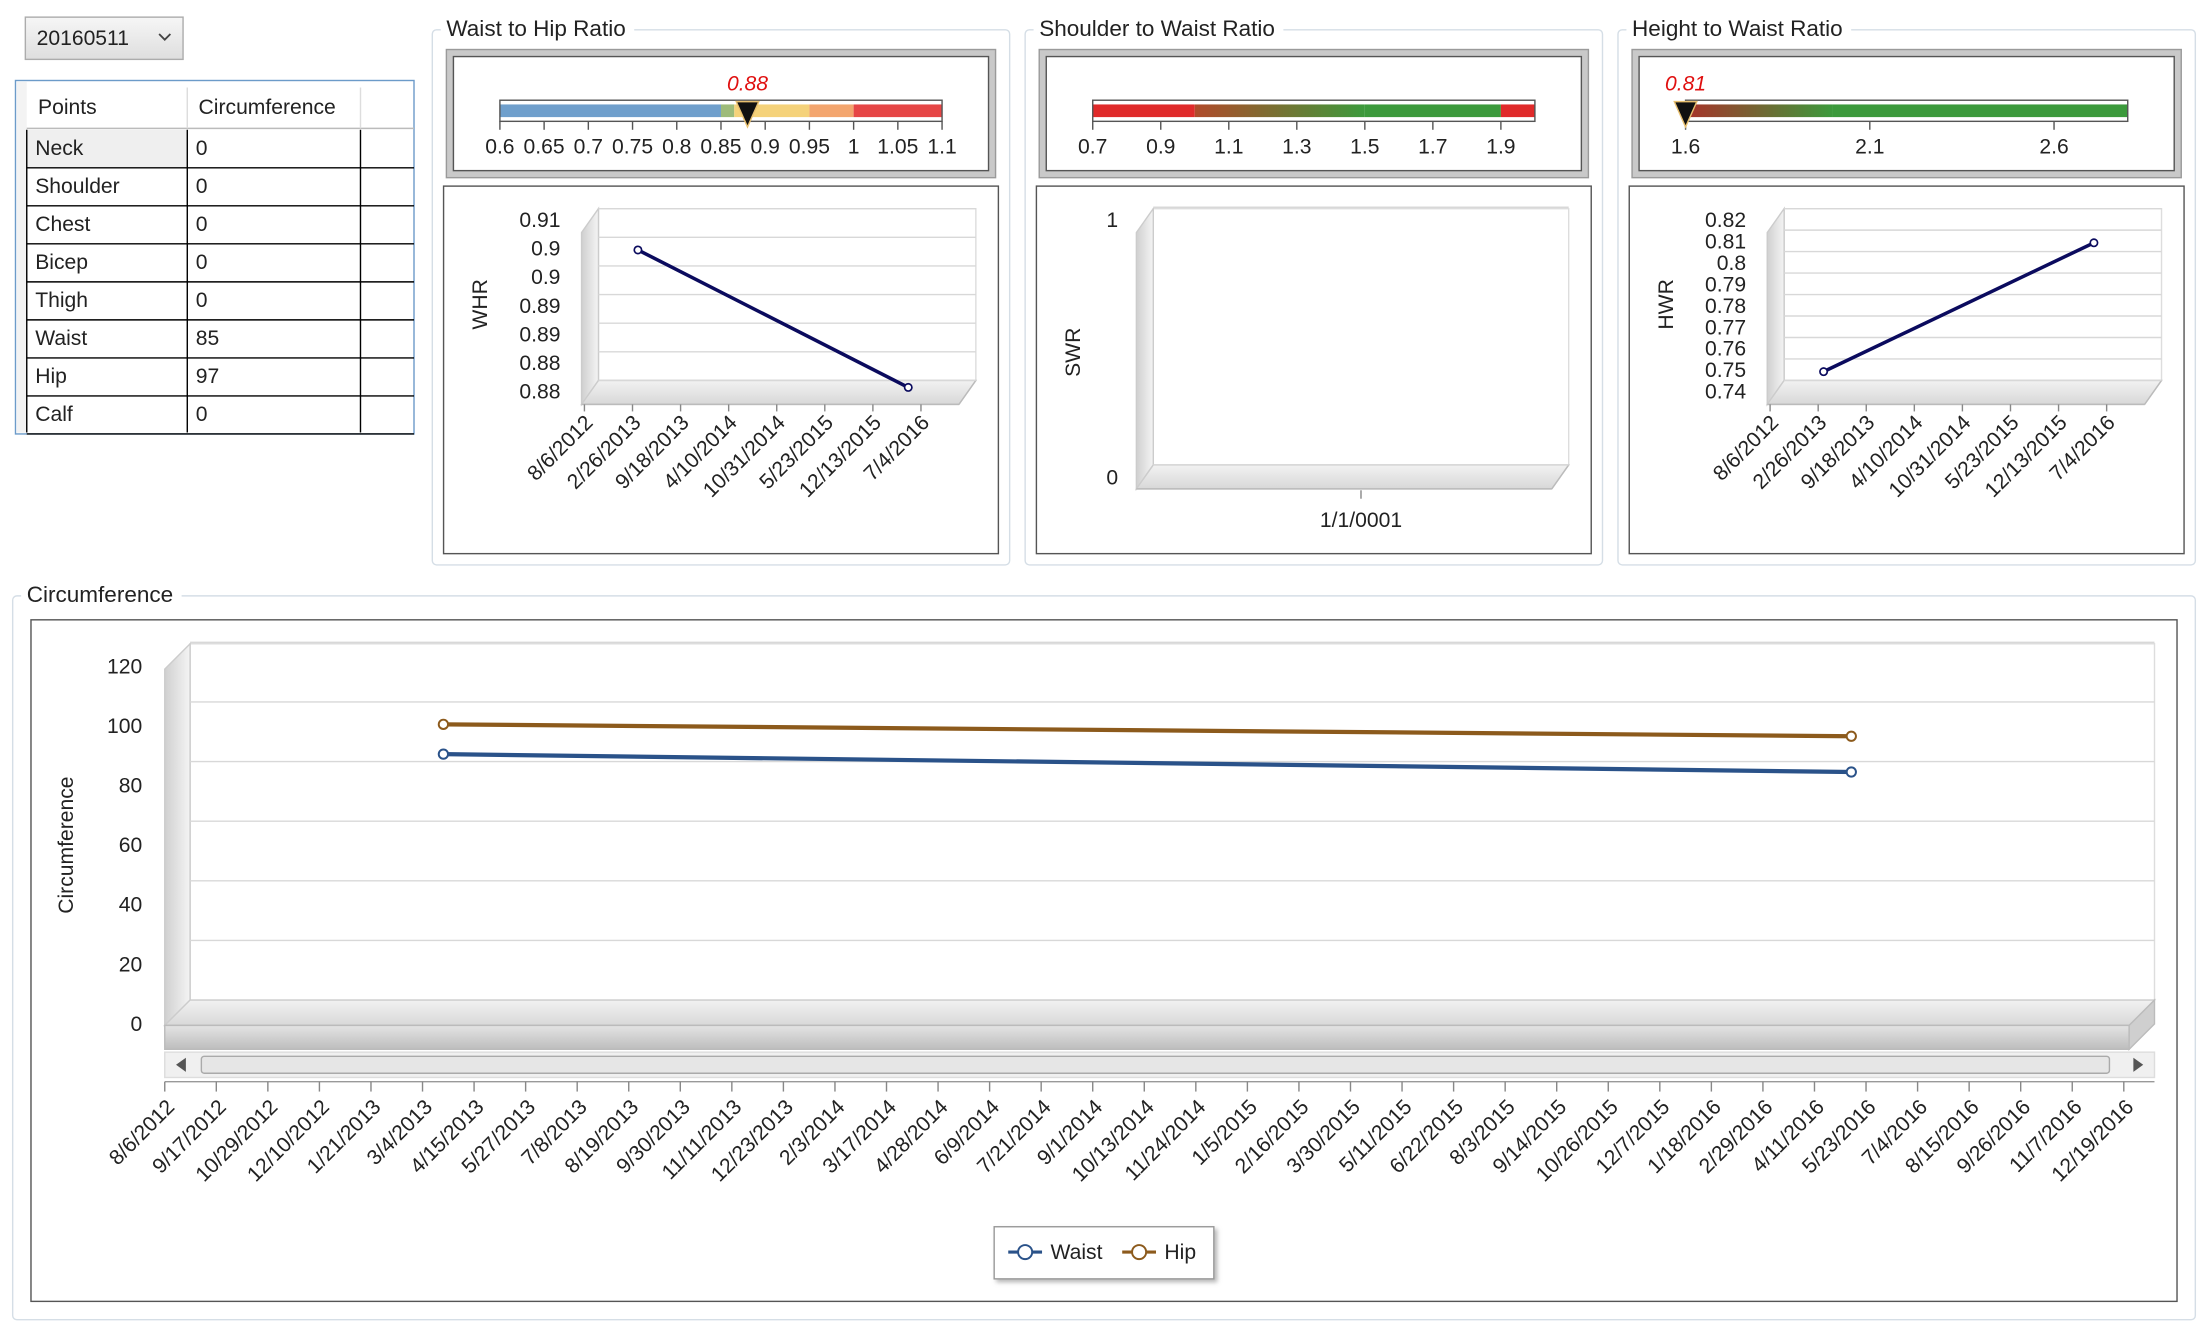  What do you see at coordinates (632, 147) in the screenshot?
I see `gauge-tick-label: 0.75` at bounding box center [632, 147].